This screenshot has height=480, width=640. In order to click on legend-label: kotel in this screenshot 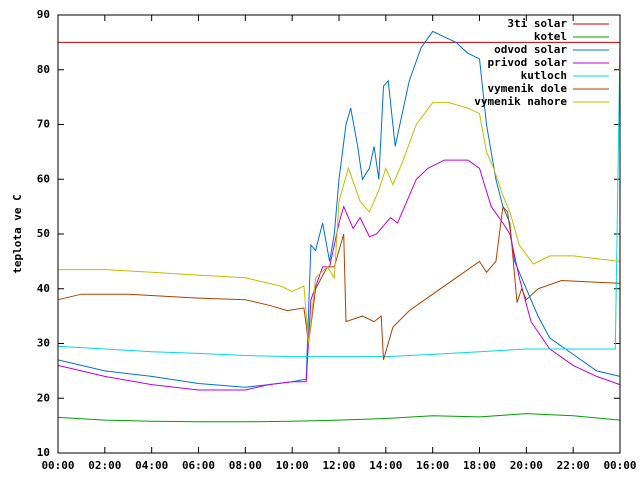, I will do `click(550, 36)`.